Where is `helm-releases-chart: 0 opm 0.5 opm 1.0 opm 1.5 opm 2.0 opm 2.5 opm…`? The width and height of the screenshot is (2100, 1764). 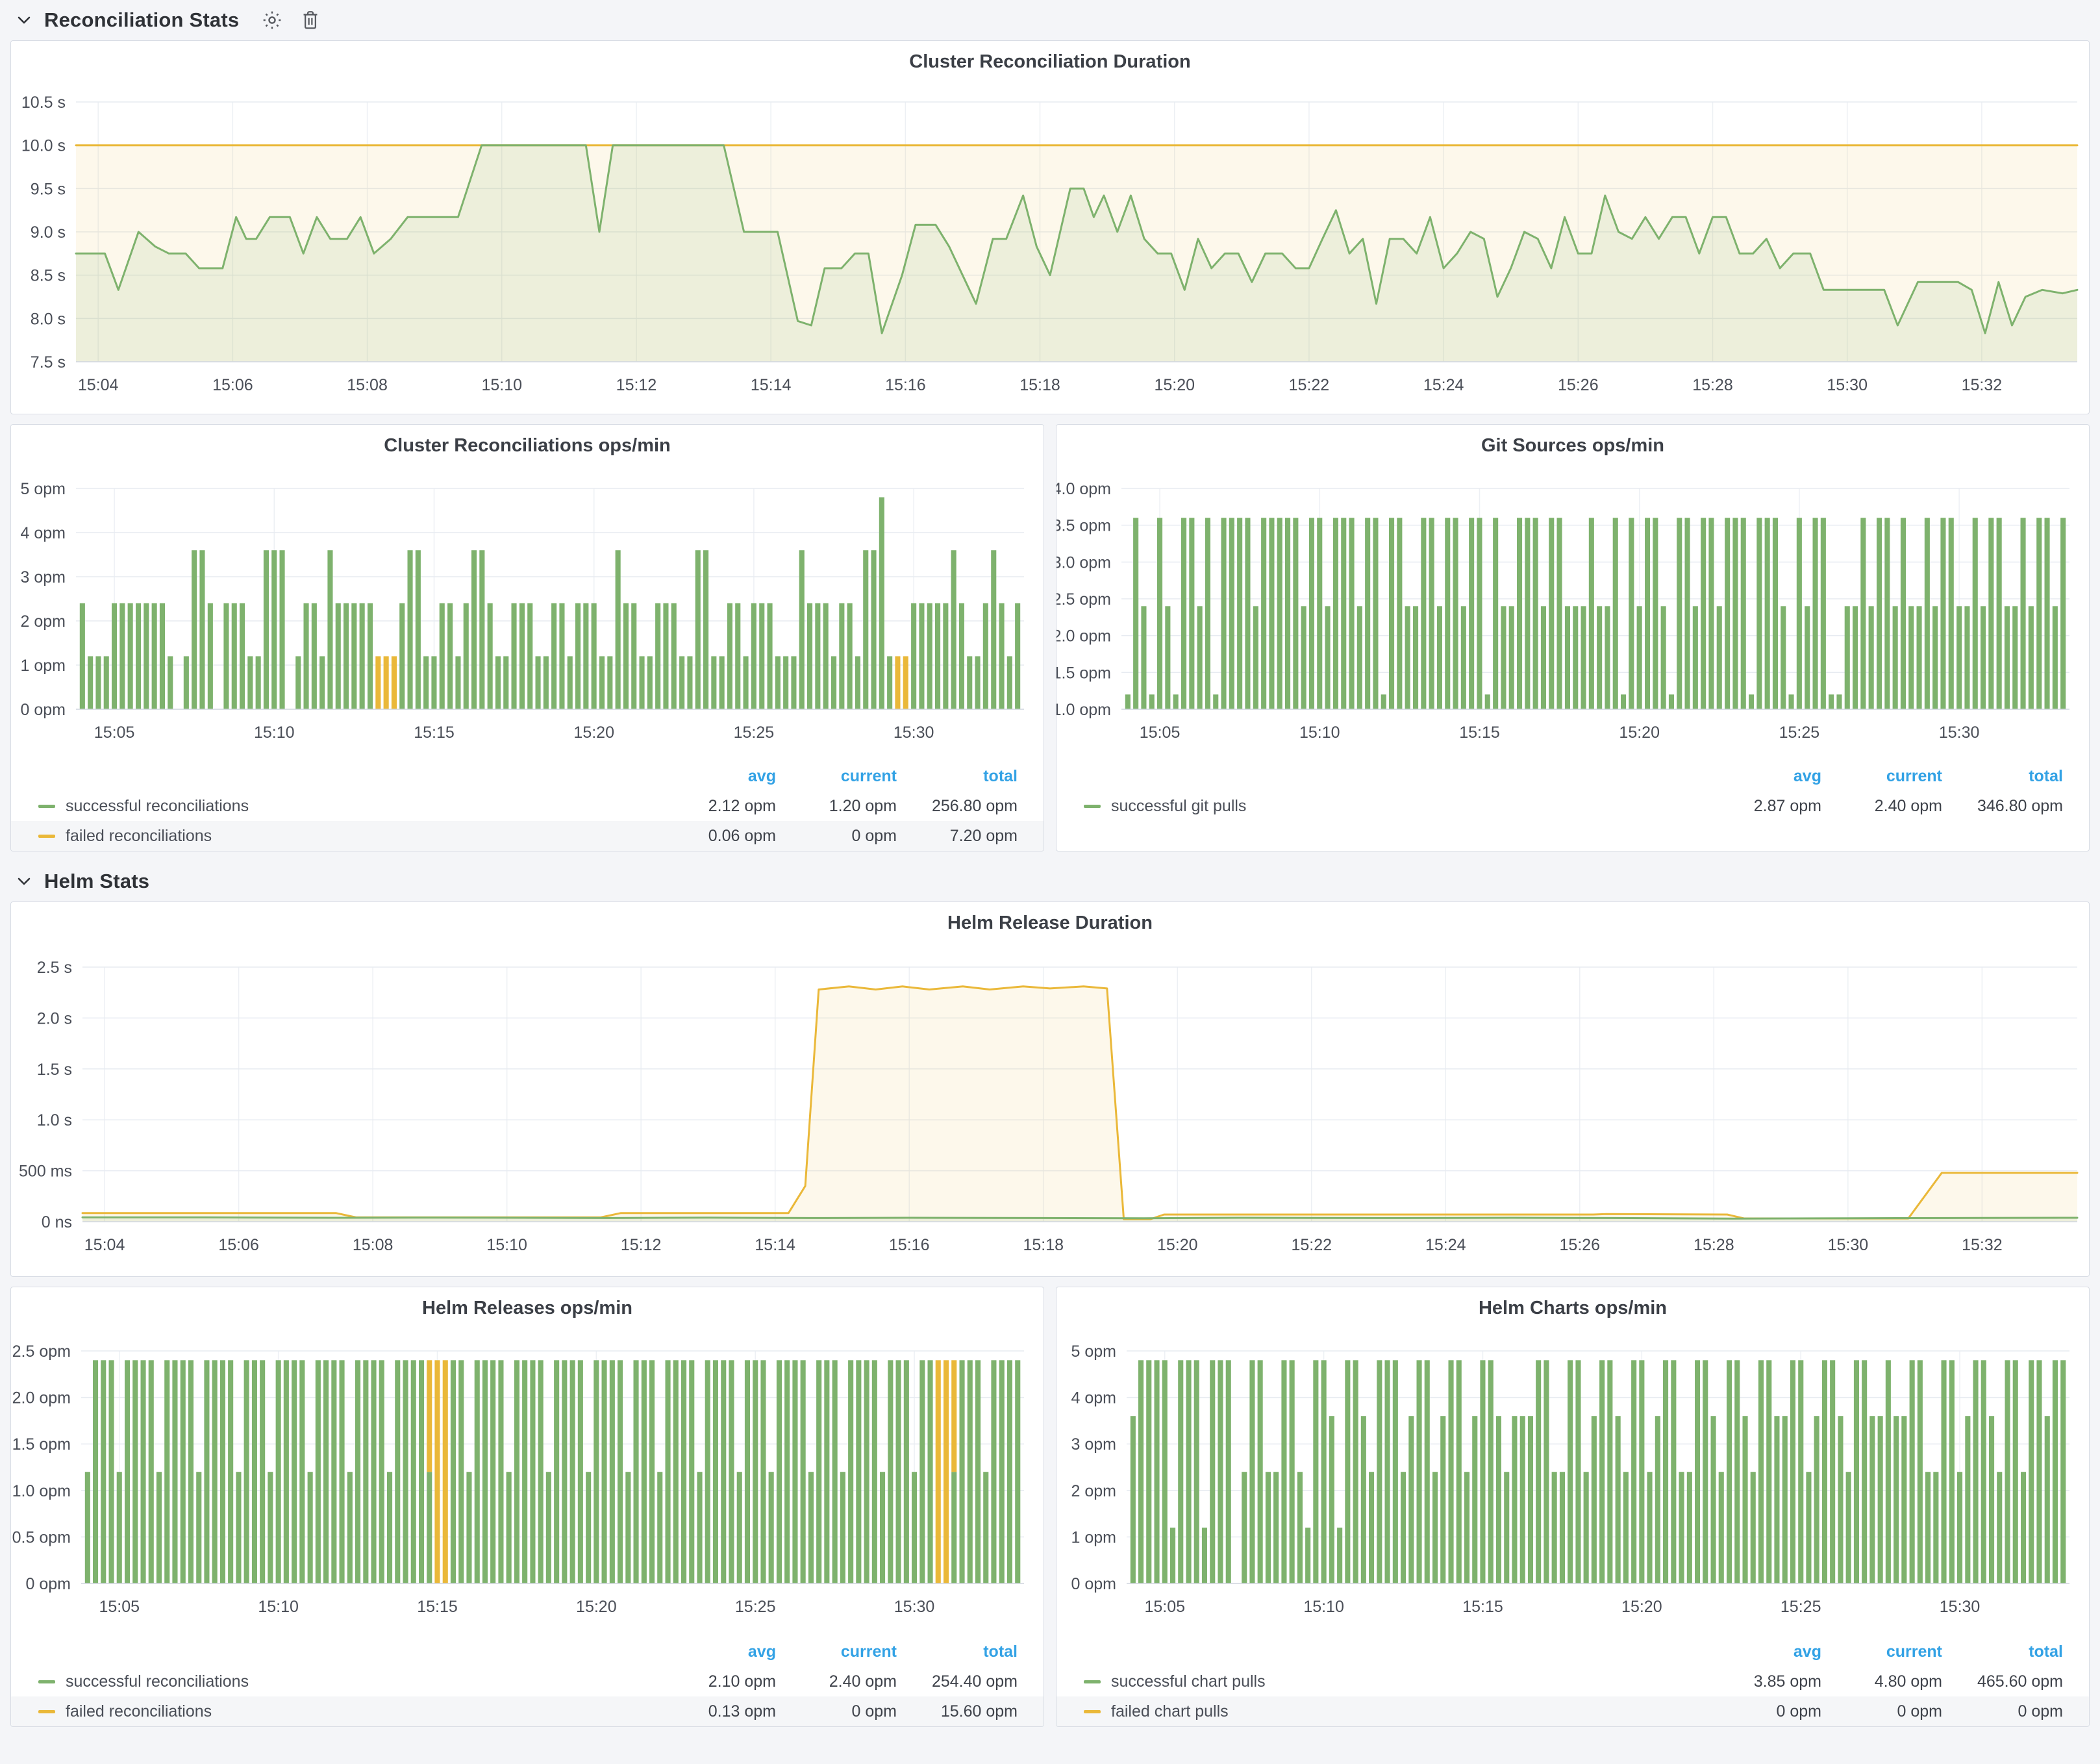
helm-releases-chart: 0 opm 0.5 opm 1.0 opm 1.5 opm 2.0 opm 2.5 opm… is located at coordinates (526, 1479).